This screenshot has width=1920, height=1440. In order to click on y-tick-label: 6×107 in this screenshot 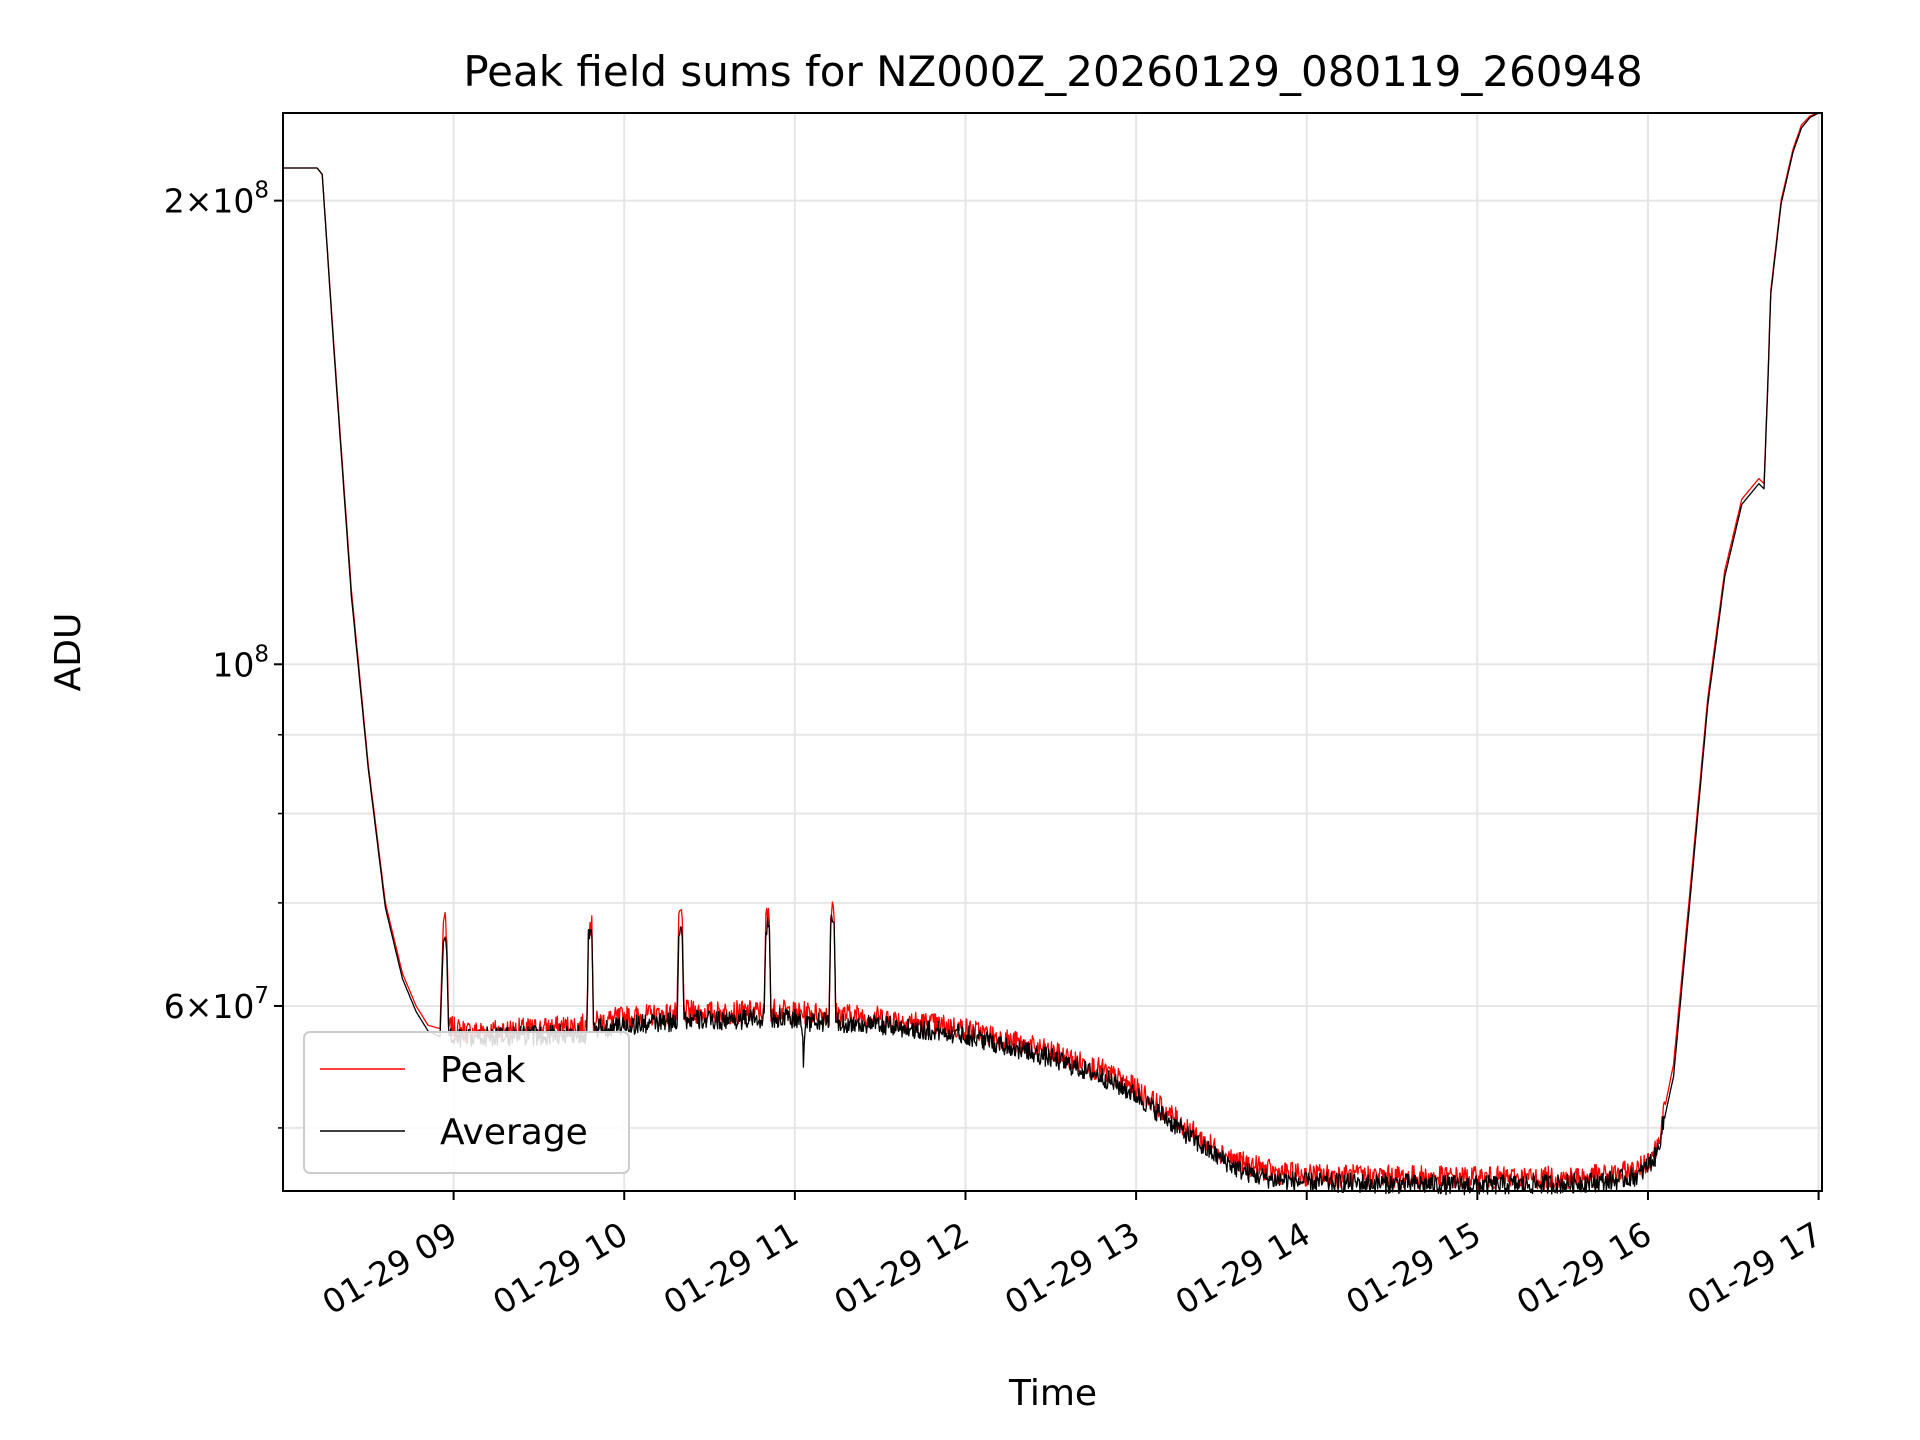, I will do `click(216, 1004)`.